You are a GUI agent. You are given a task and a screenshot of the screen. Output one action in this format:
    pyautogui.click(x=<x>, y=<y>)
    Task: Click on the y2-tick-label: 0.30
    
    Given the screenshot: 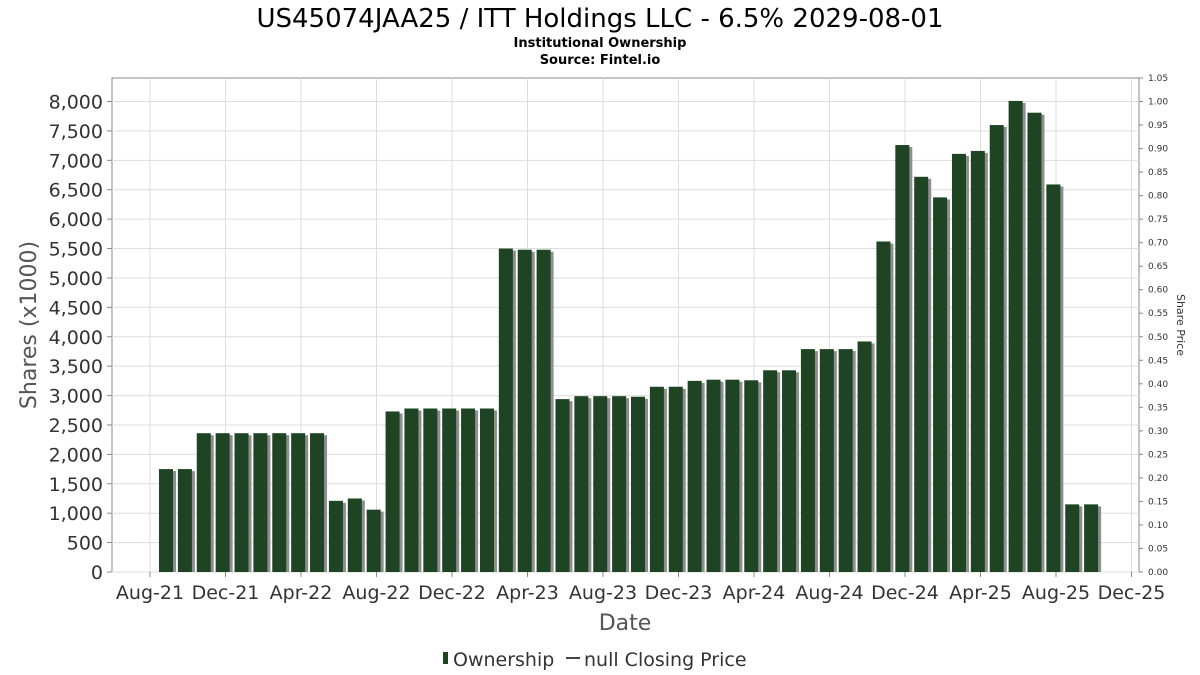 What is the action you would take?
    pyautogui.click(x=1158, y=432)
    